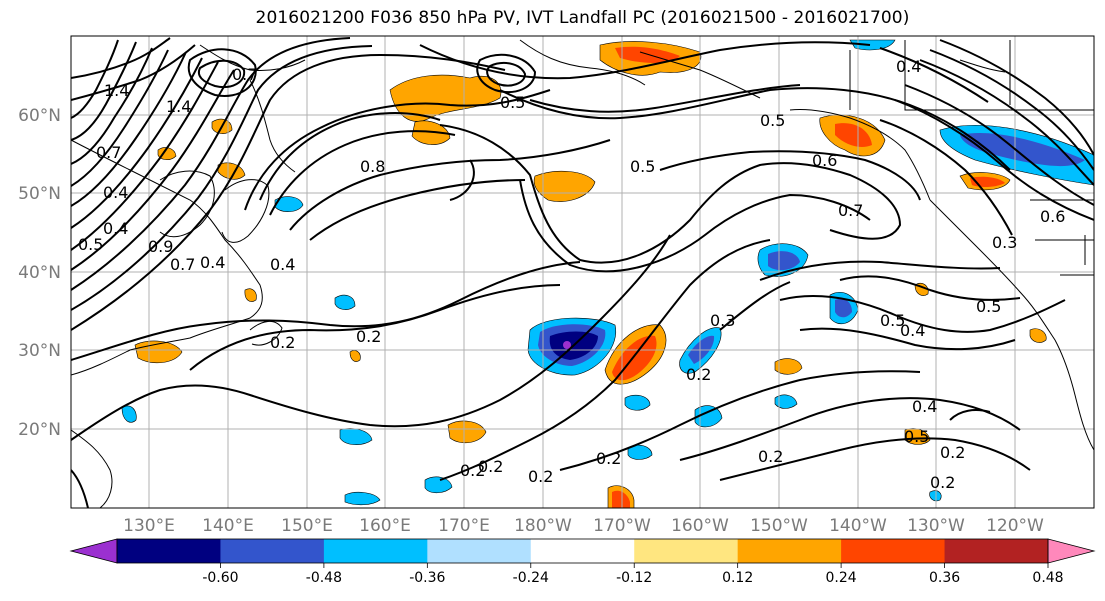 The width and height of the screenshot is (1105, 601). I want to click on lat-label: 60°N, so click(39, 116).